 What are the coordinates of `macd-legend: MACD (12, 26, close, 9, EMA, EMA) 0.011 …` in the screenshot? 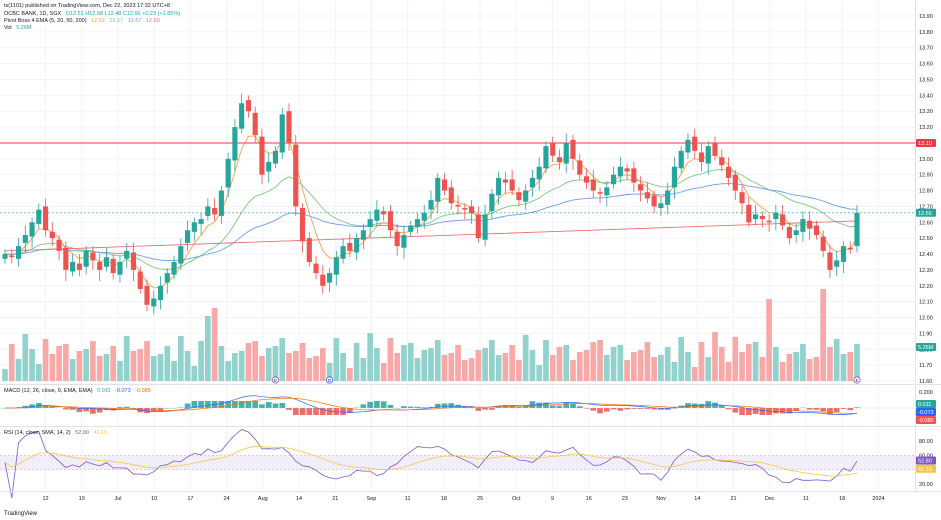 It's located at (79, 391).